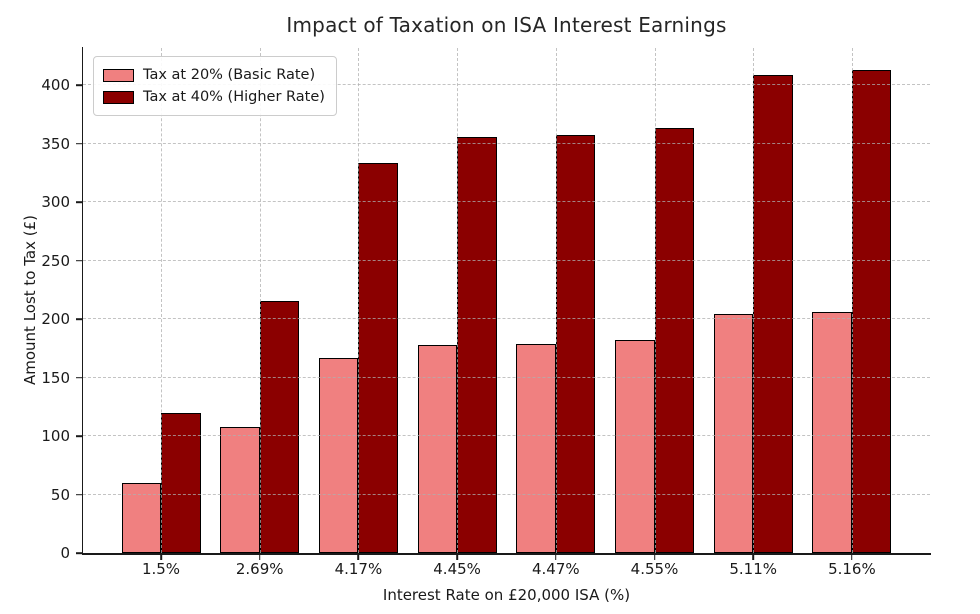  Describe the element at coordinates (65, 553) in the screenshot. I see `y-tick-label-0: 0` at that location.